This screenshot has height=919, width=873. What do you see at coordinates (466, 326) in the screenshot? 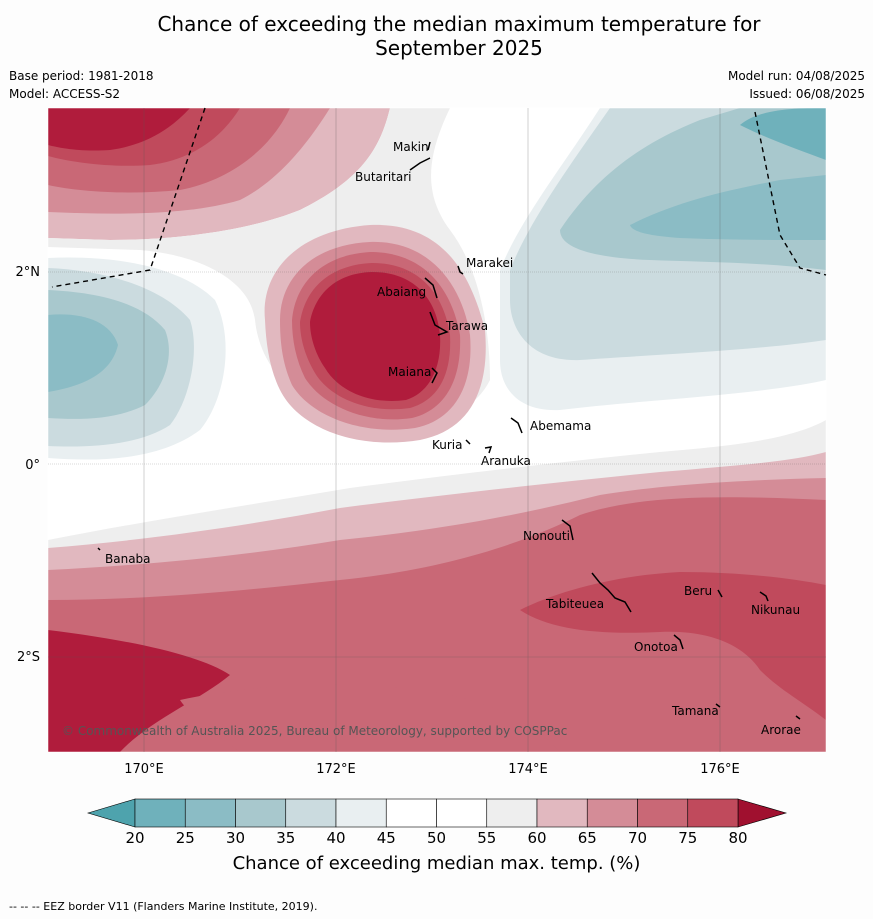
I see `island-label: Tarawa` at bounding box center [466, 326].